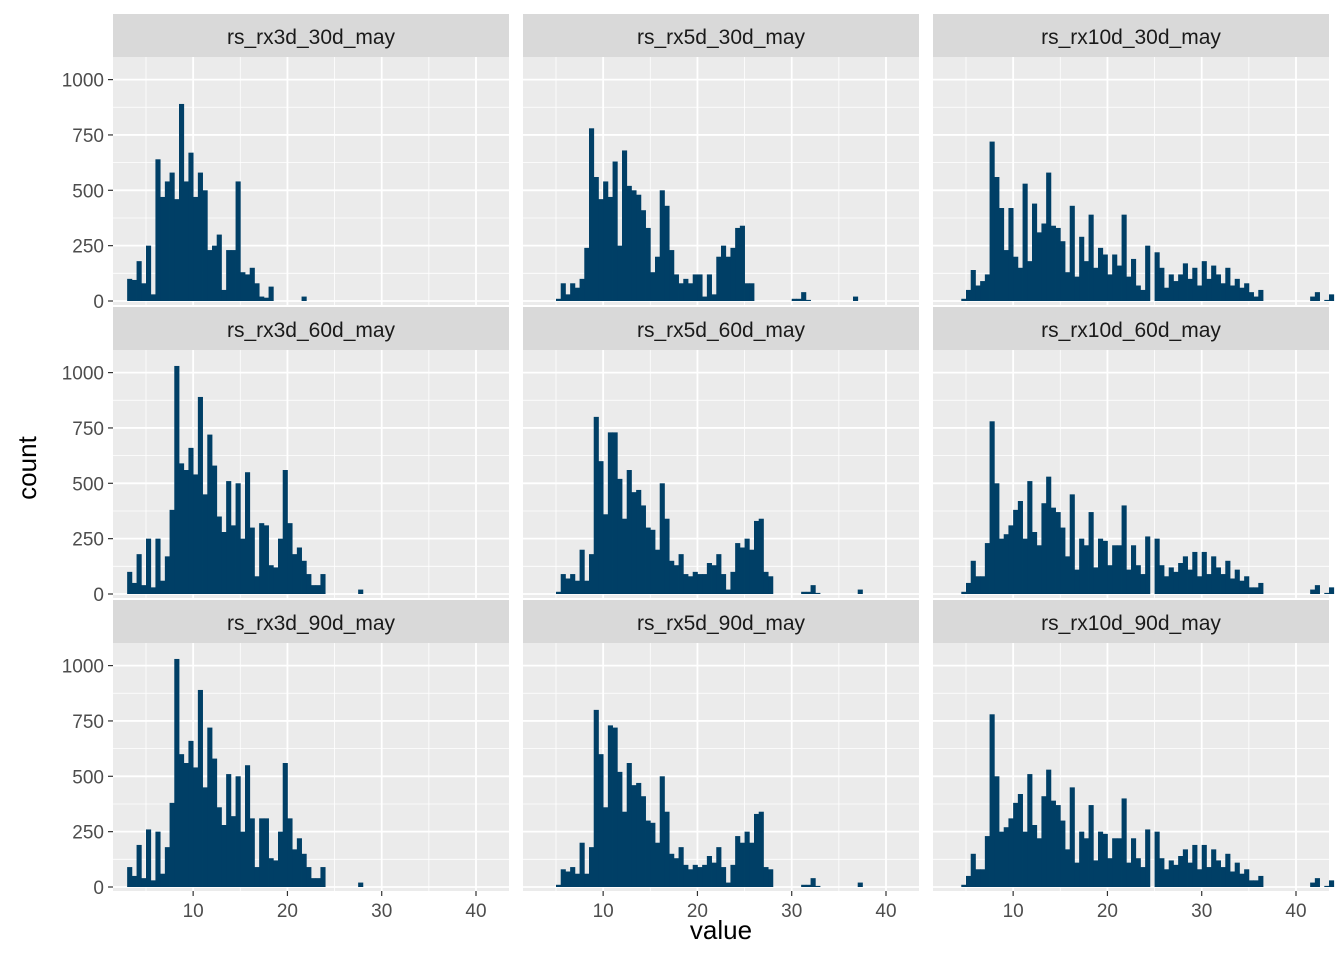  Describe the element at coordinates (1134, 745) in the screenshot. I see `facet-panel: rs_rx10d_90d_may` at that location.